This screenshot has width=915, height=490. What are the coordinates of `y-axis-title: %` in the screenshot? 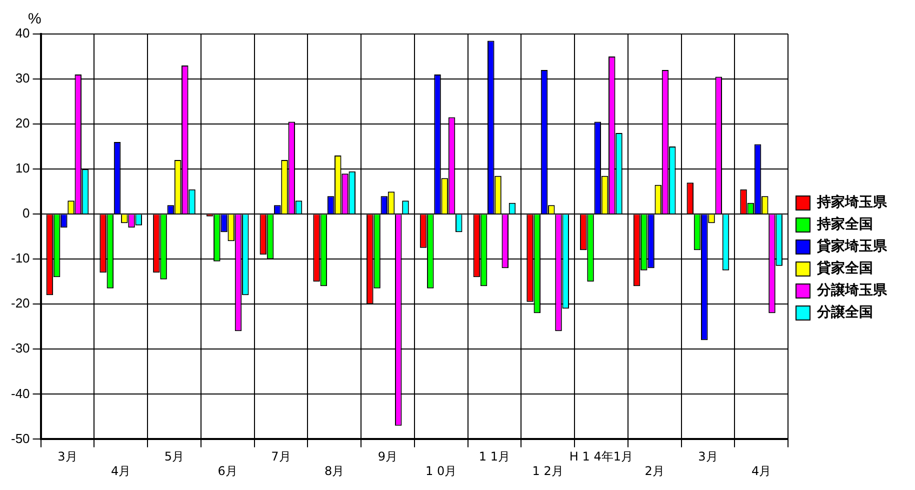 It's located at (35, 19).